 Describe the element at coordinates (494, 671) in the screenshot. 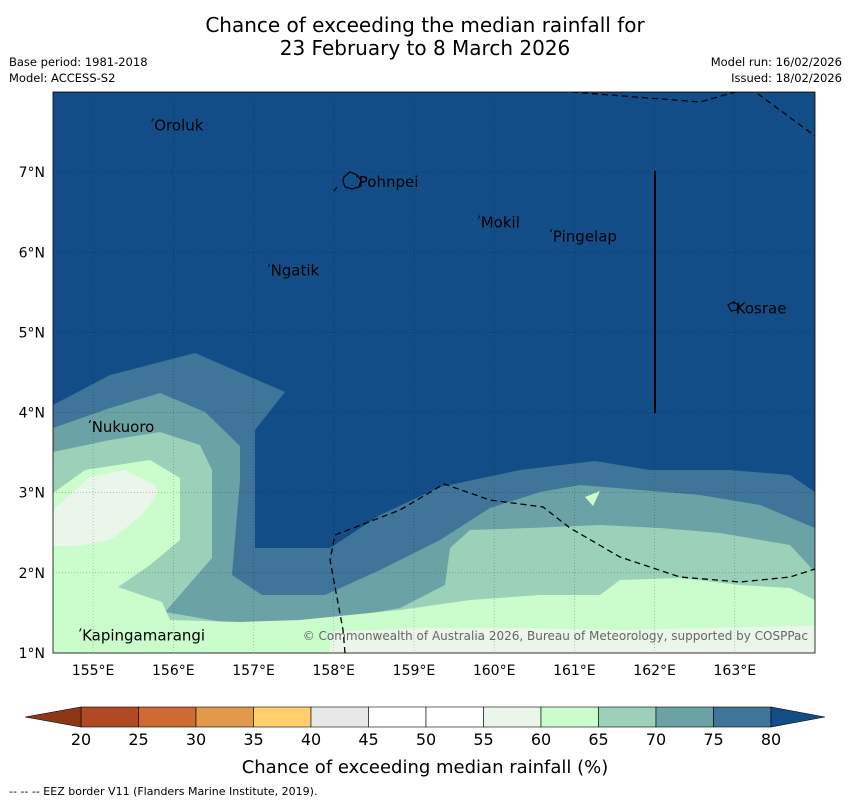

I see `lon-tick-label: 160°E` at that location.